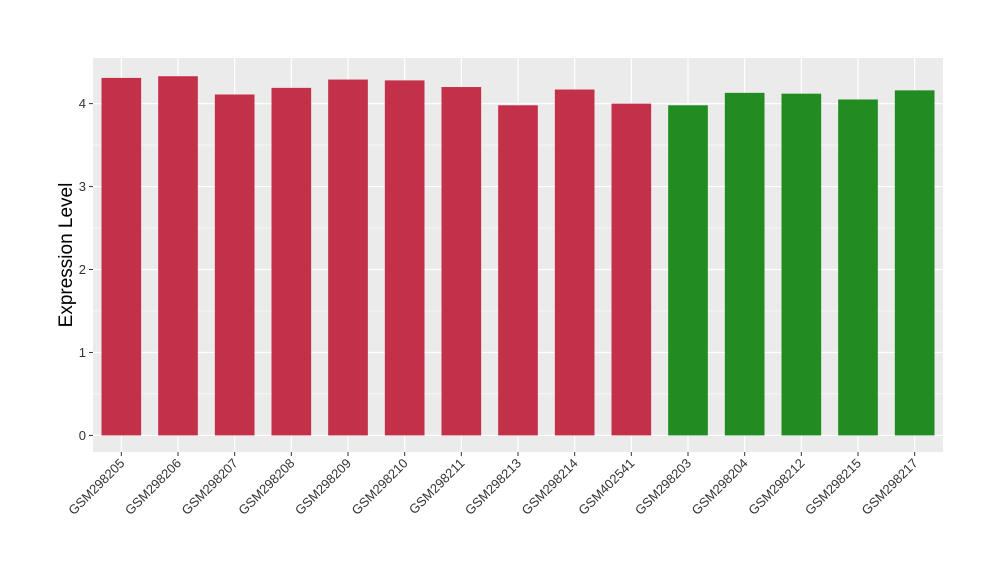 The image size is (1000, 580). What do you see at coordinates (518, 270) in the screenshot?
I see `bar-GSM298213` at bounding box center [518, 270].